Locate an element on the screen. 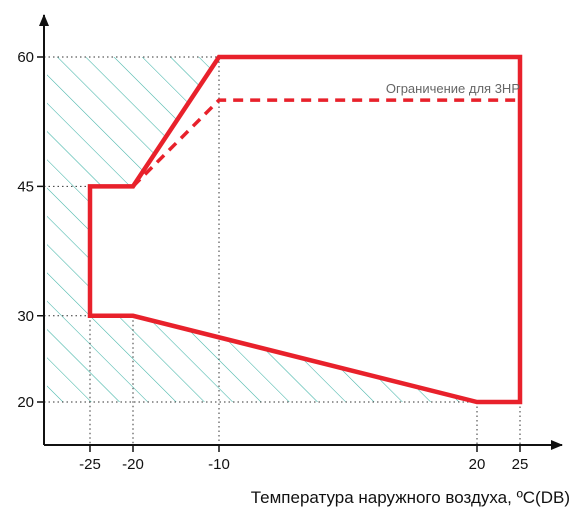  x-tick-label: -20 is located at coordinates (133, 464).